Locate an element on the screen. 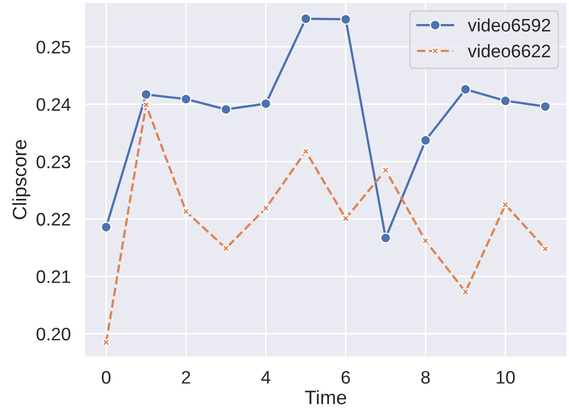 This screenshot has width=569, height=414. x-tick-label: 10 is located at coordinates (505, 377).